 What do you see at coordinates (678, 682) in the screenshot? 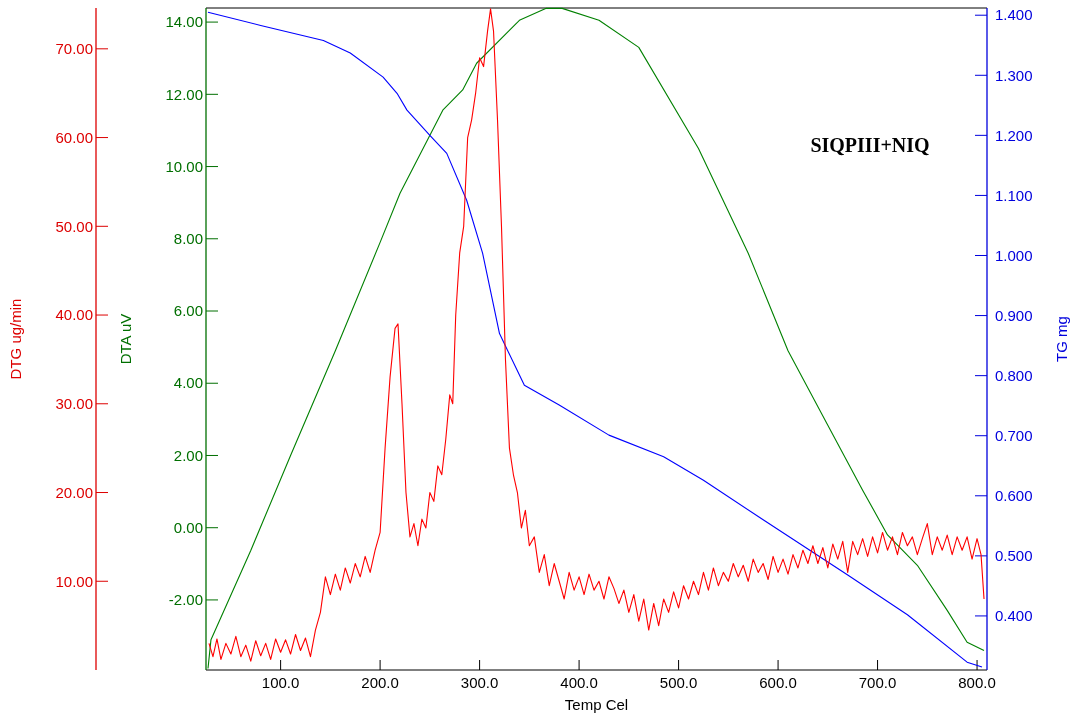
I see `x-tick-label: 500.0` at bounding box center [678, 682].